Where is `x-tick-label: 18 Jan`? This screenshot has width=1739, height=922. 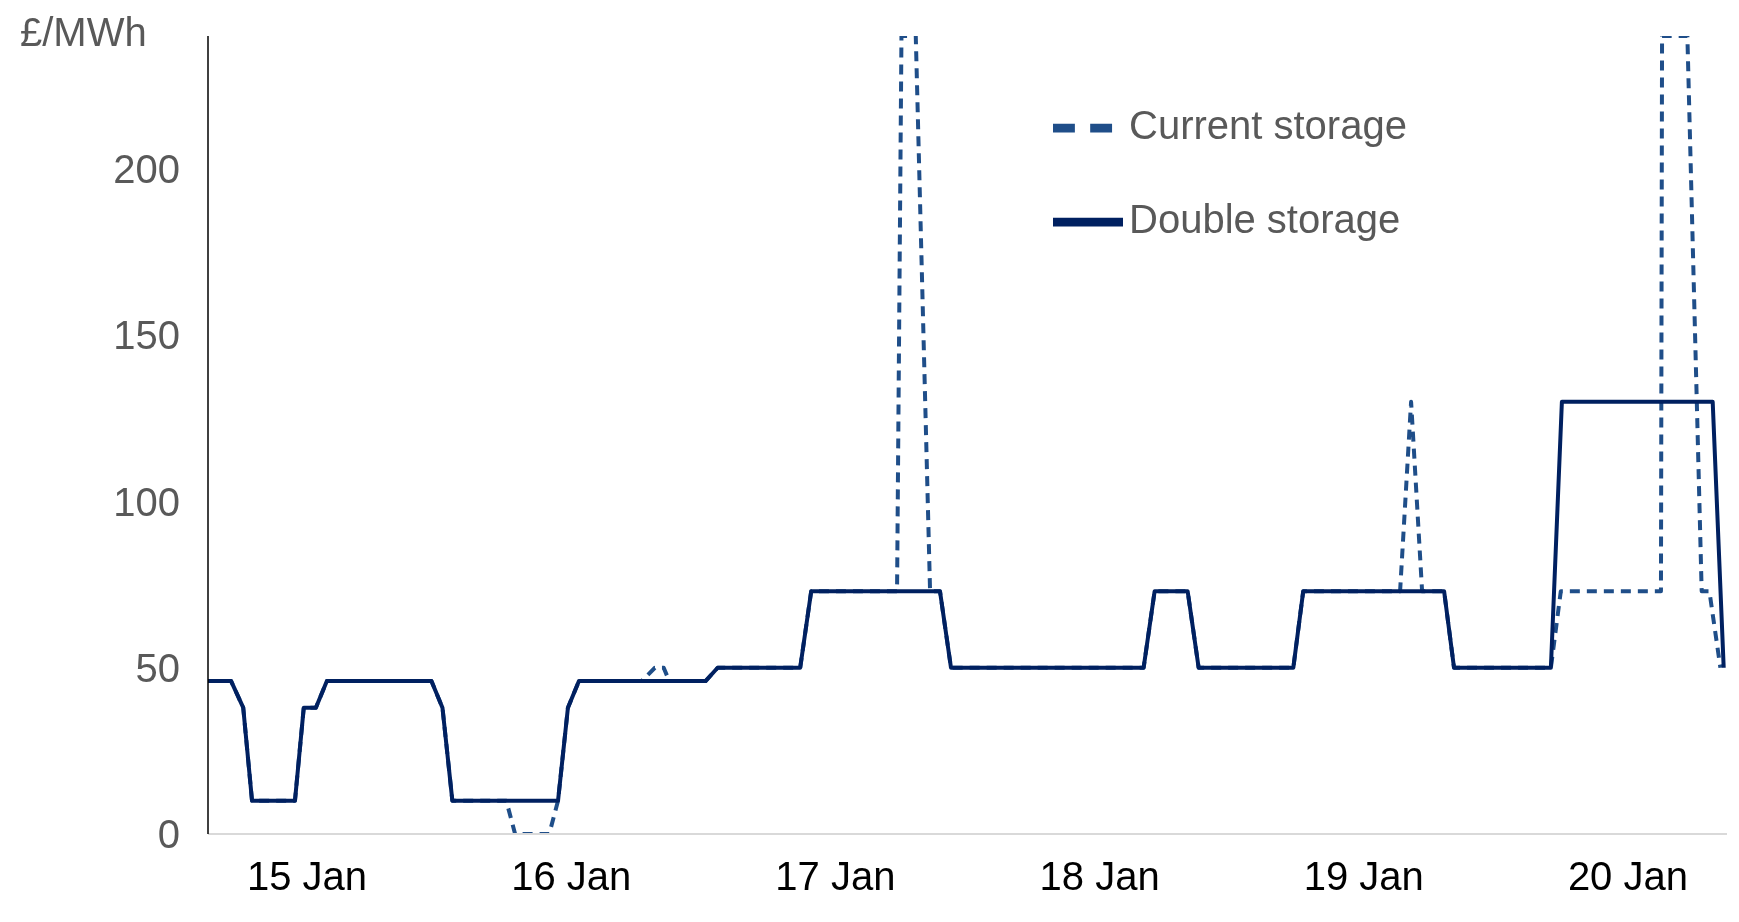
x-tick-label: 18 Jan is located at coordinates (1099, 876).